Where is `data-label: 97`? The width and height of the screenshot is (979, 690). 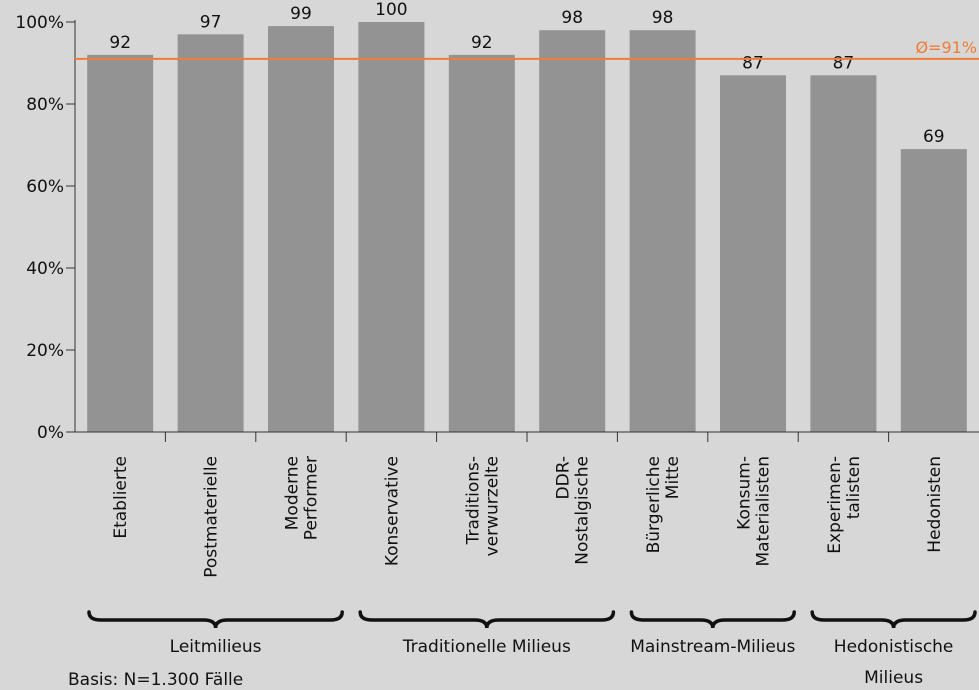
data-label: 97 is located at coordinates (211, 22).